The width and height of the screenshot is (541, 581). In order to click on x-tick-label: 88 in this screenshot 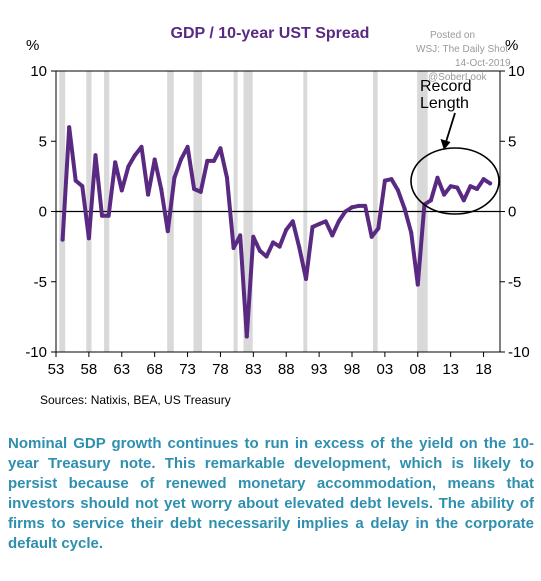, I will do `click(286, 369)`.